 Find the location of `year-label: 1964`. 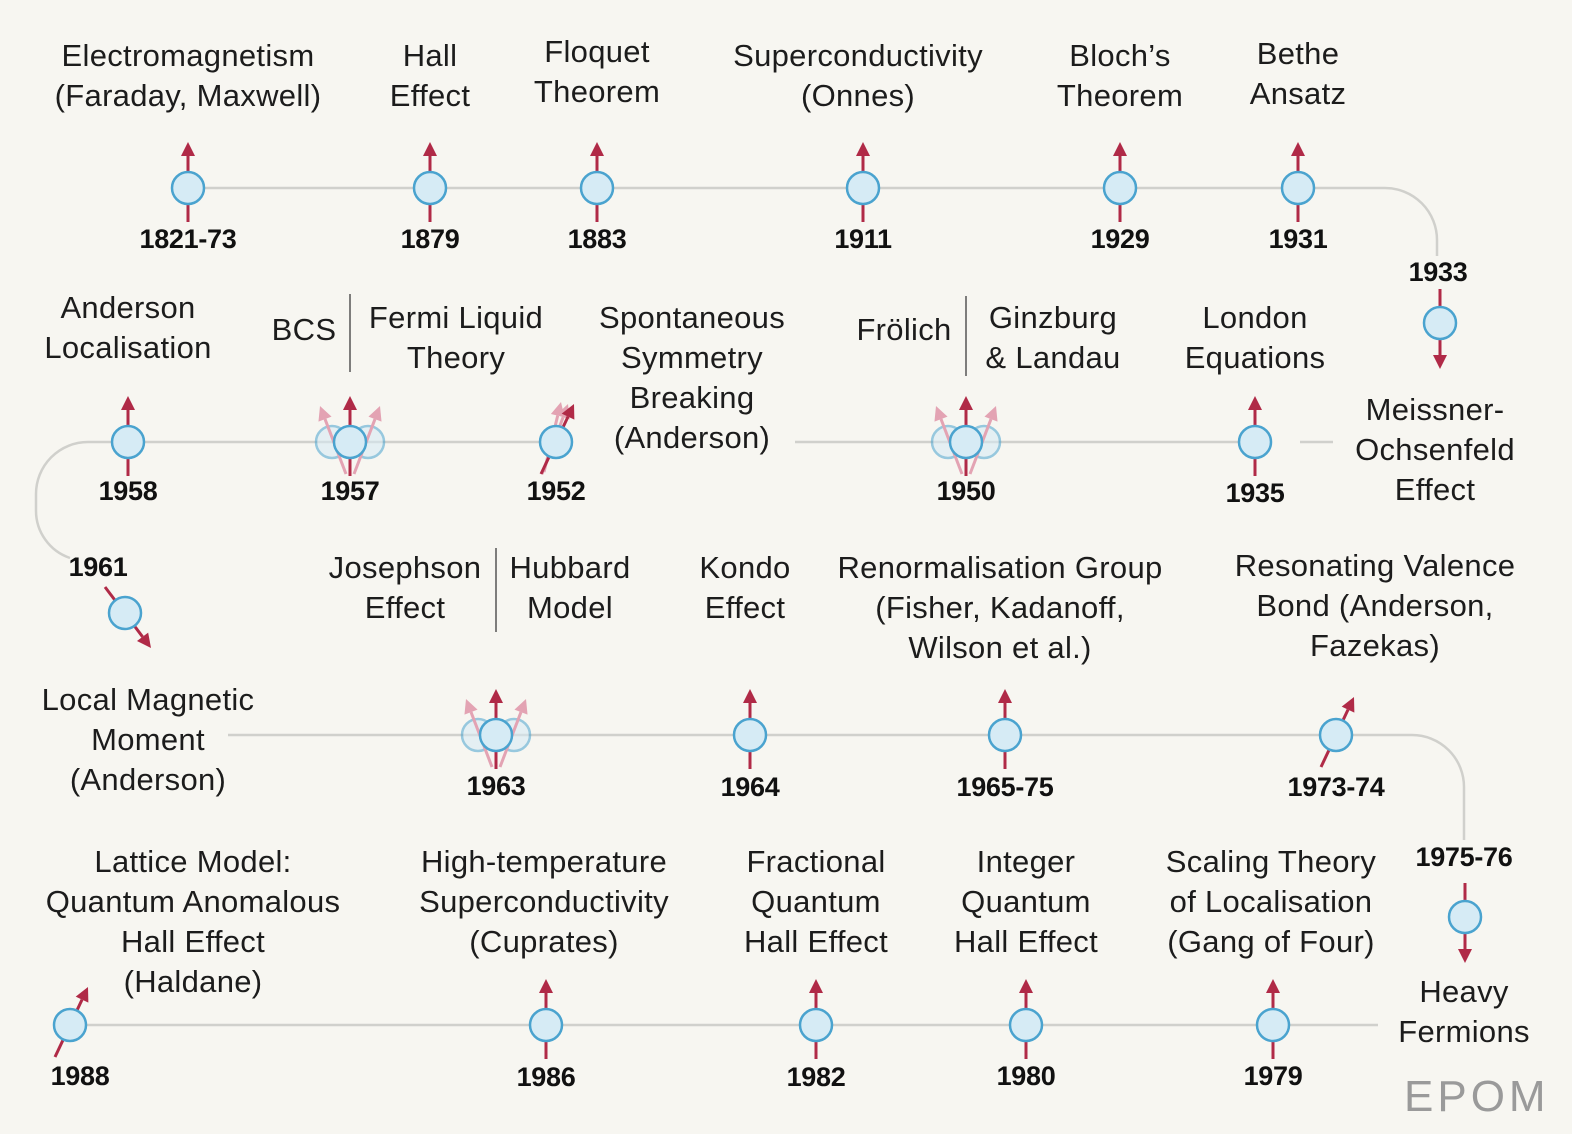

year-label: 1964 is located at coordinates (750, 787).